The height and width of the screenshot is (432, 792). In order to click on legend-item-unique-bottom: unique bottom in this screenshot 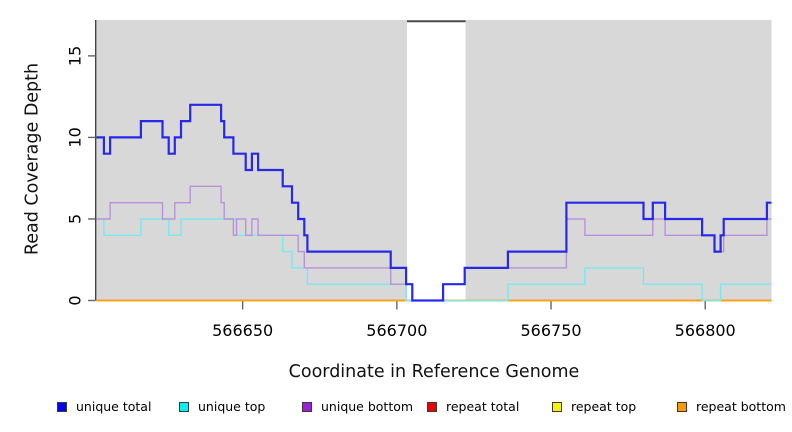, I will do `click(357, 407)`.